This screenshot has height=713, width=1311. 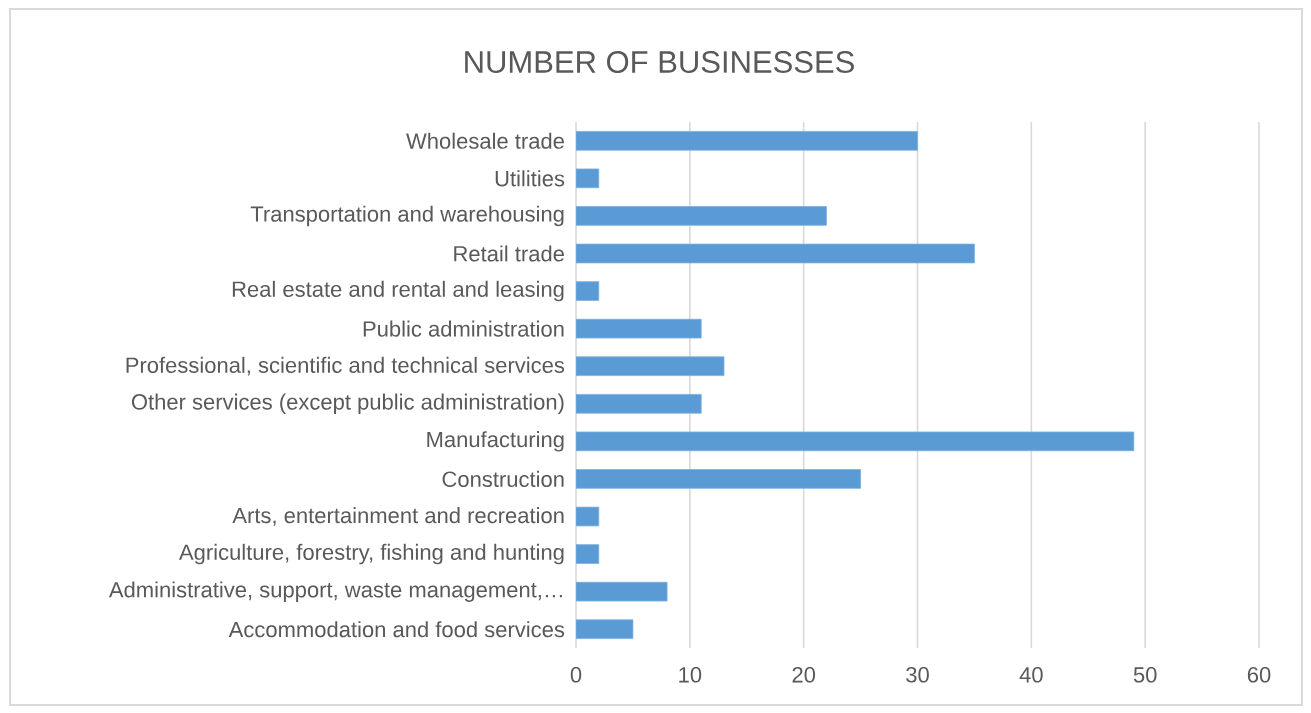 I want to click on y-tick-label: Retail trade, so click(x=509, y=253).